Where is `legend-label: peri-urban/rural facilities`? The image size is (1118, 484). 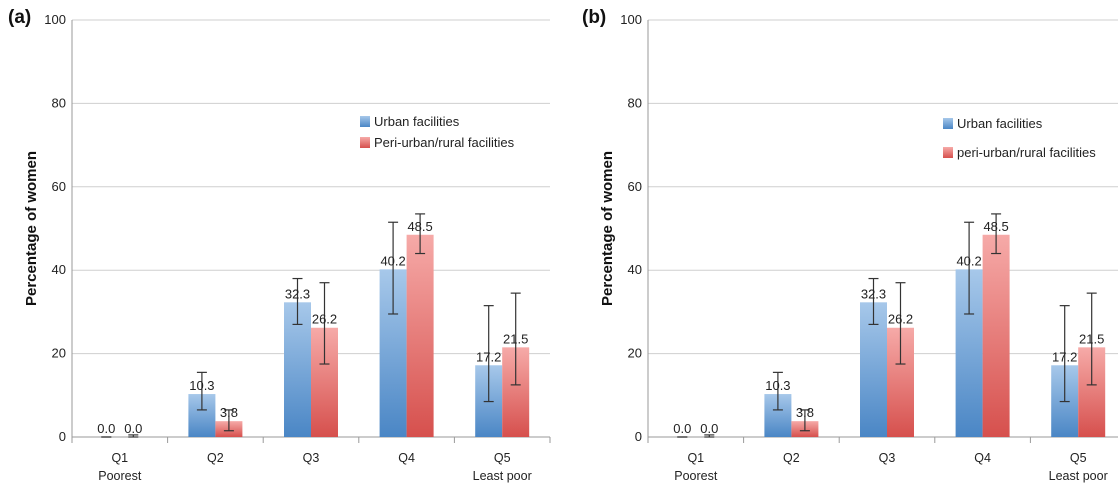
legend-label: peri-urban/rural facilities is located at coordinates (1026, 152).